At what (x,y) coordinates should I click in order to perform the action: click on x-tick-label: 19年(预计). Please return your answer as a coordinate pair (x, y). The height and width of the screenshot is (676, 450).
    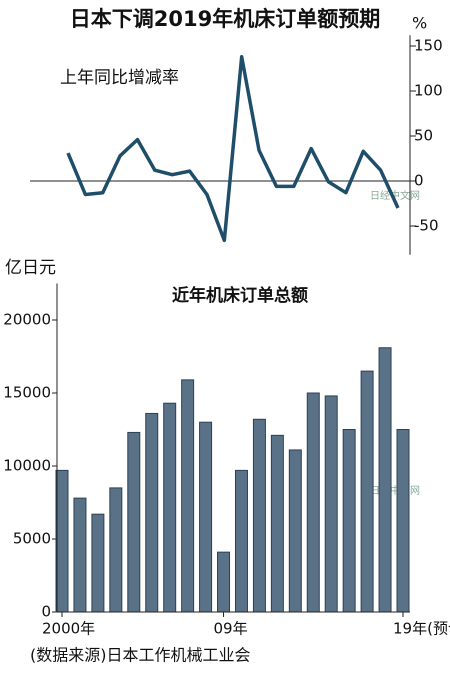
    Looking at the image, I should click on (421, 629).